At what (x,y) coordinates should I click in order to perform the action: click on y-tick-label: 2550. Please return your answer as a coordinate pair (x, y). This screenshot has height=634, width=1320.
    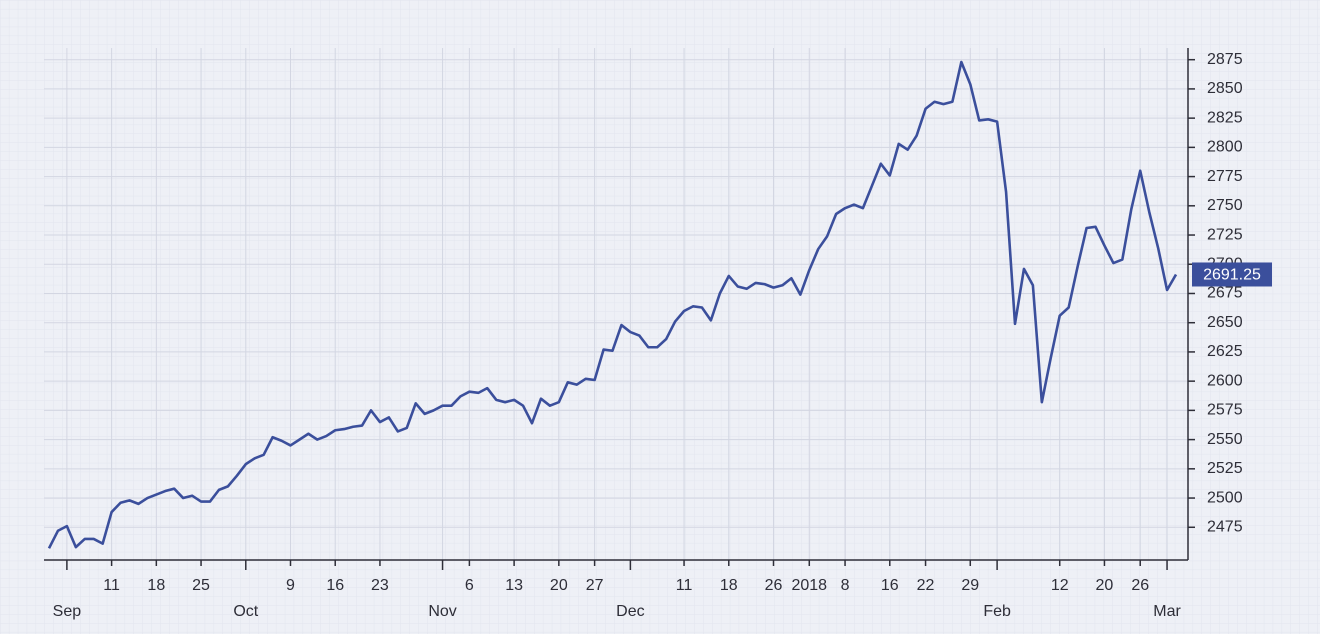
    Looking at the image, I should click on (1225, 439).